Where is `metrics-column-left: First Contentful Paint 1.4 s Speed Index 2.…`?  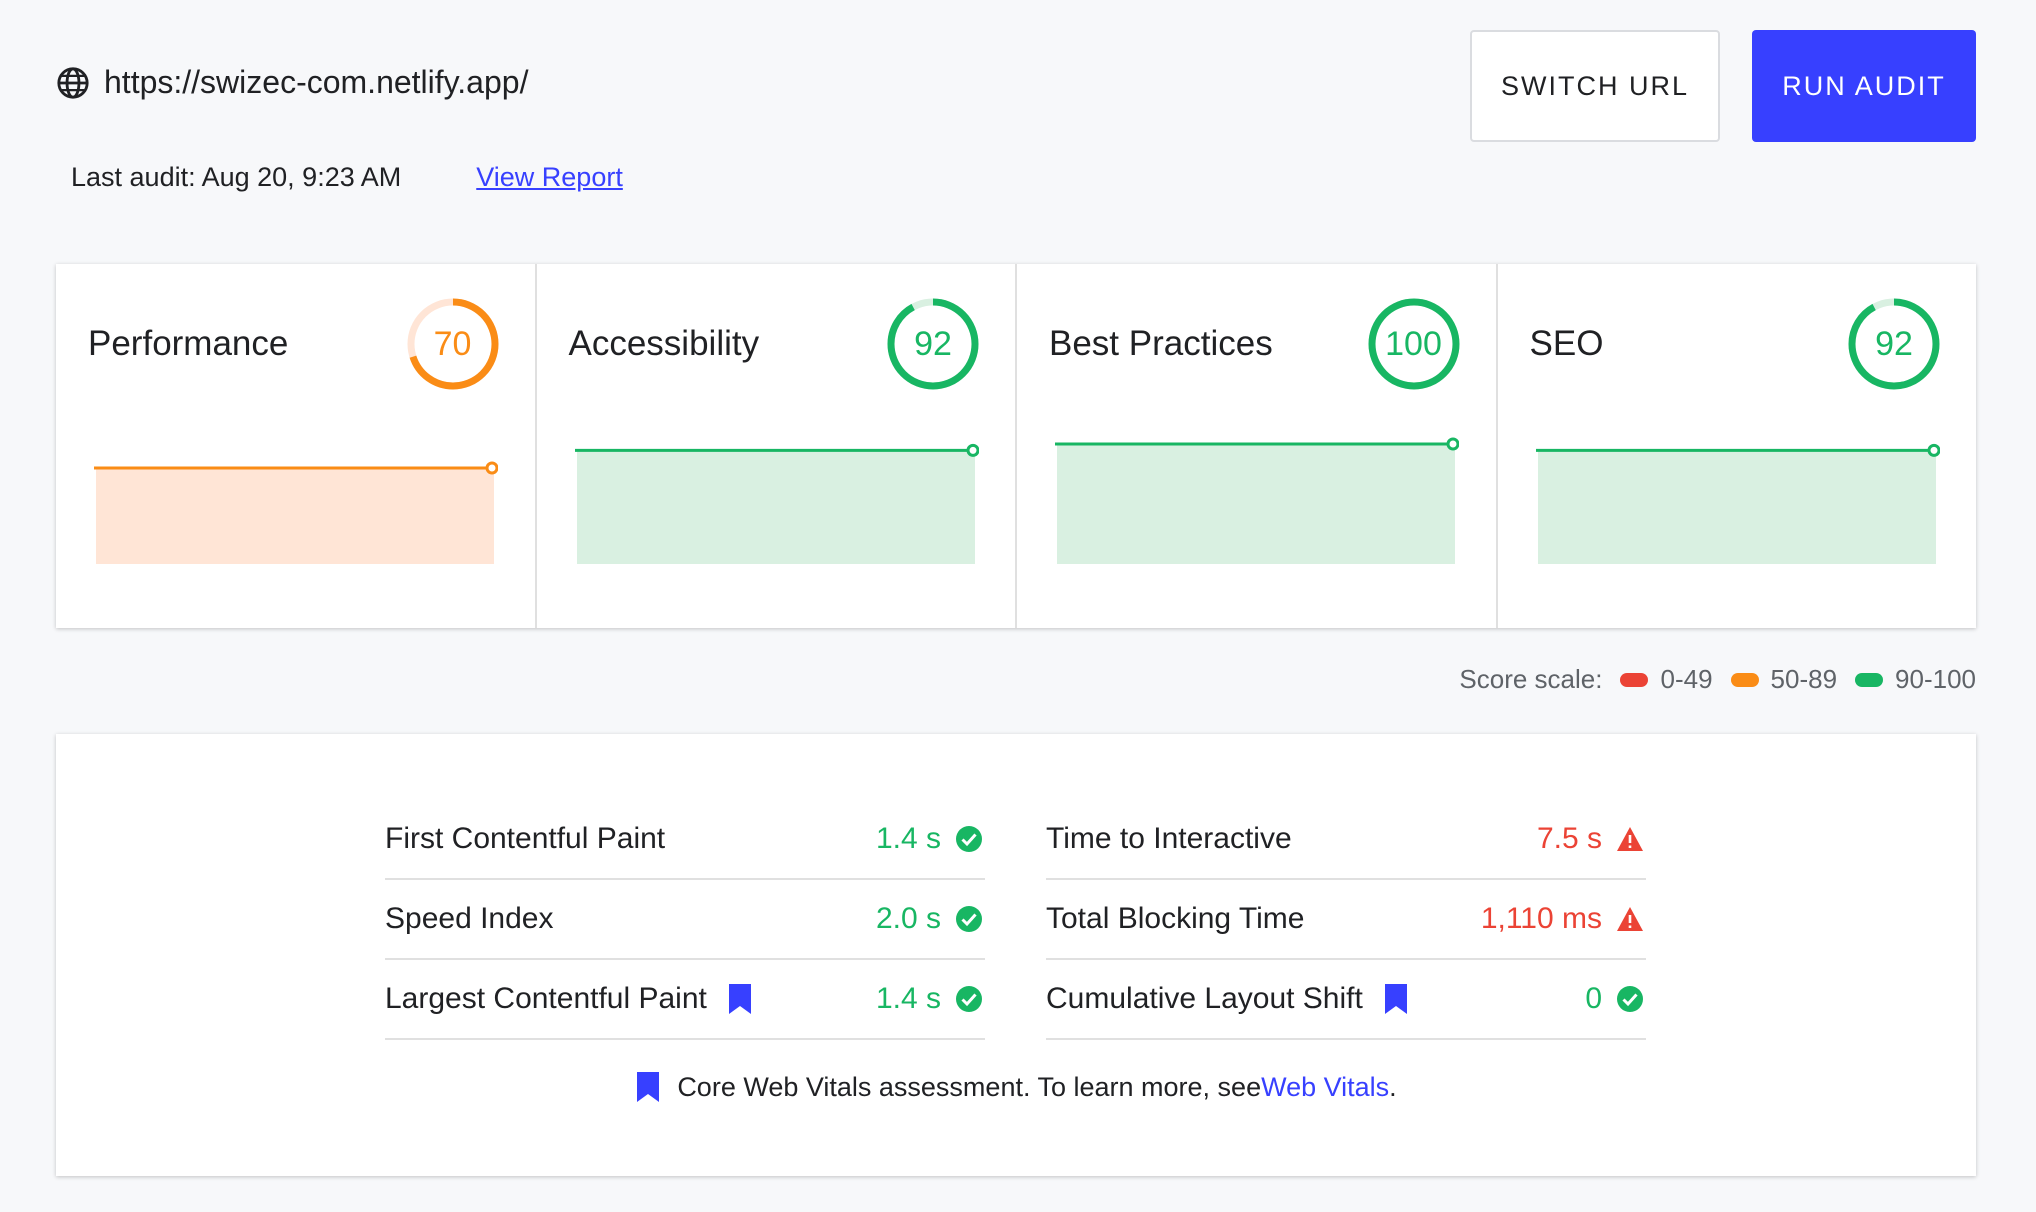 metrics-column-left: First Contentful Paint 1.4 s Speed Index 2.… is located at coordinates (685, 920).